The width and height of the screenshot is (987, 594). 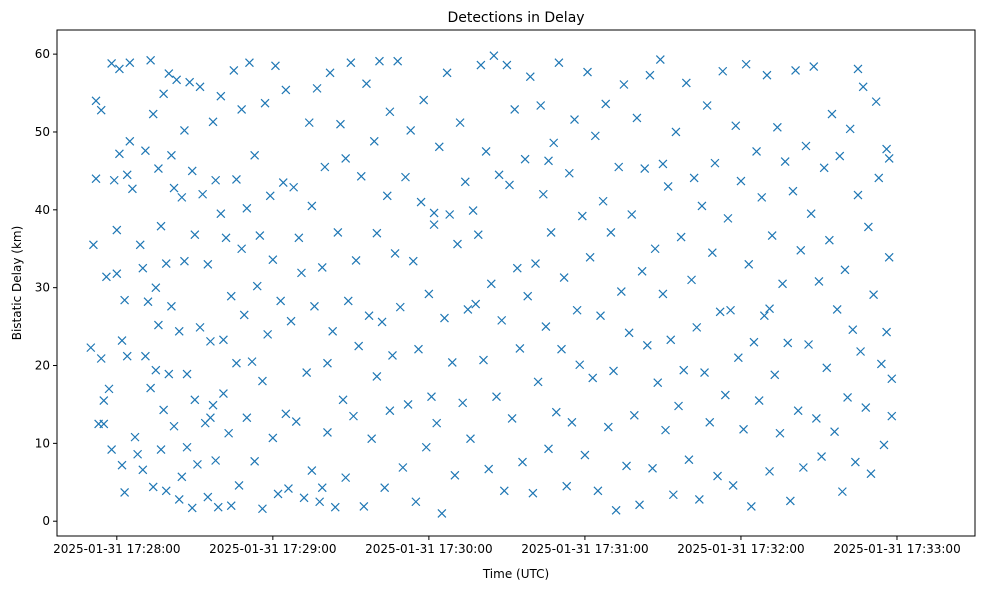 What do you see at coordinates (46, 521) in the screenshot?
I see `y-tick-label: 0` at bounding box center [46, 521].